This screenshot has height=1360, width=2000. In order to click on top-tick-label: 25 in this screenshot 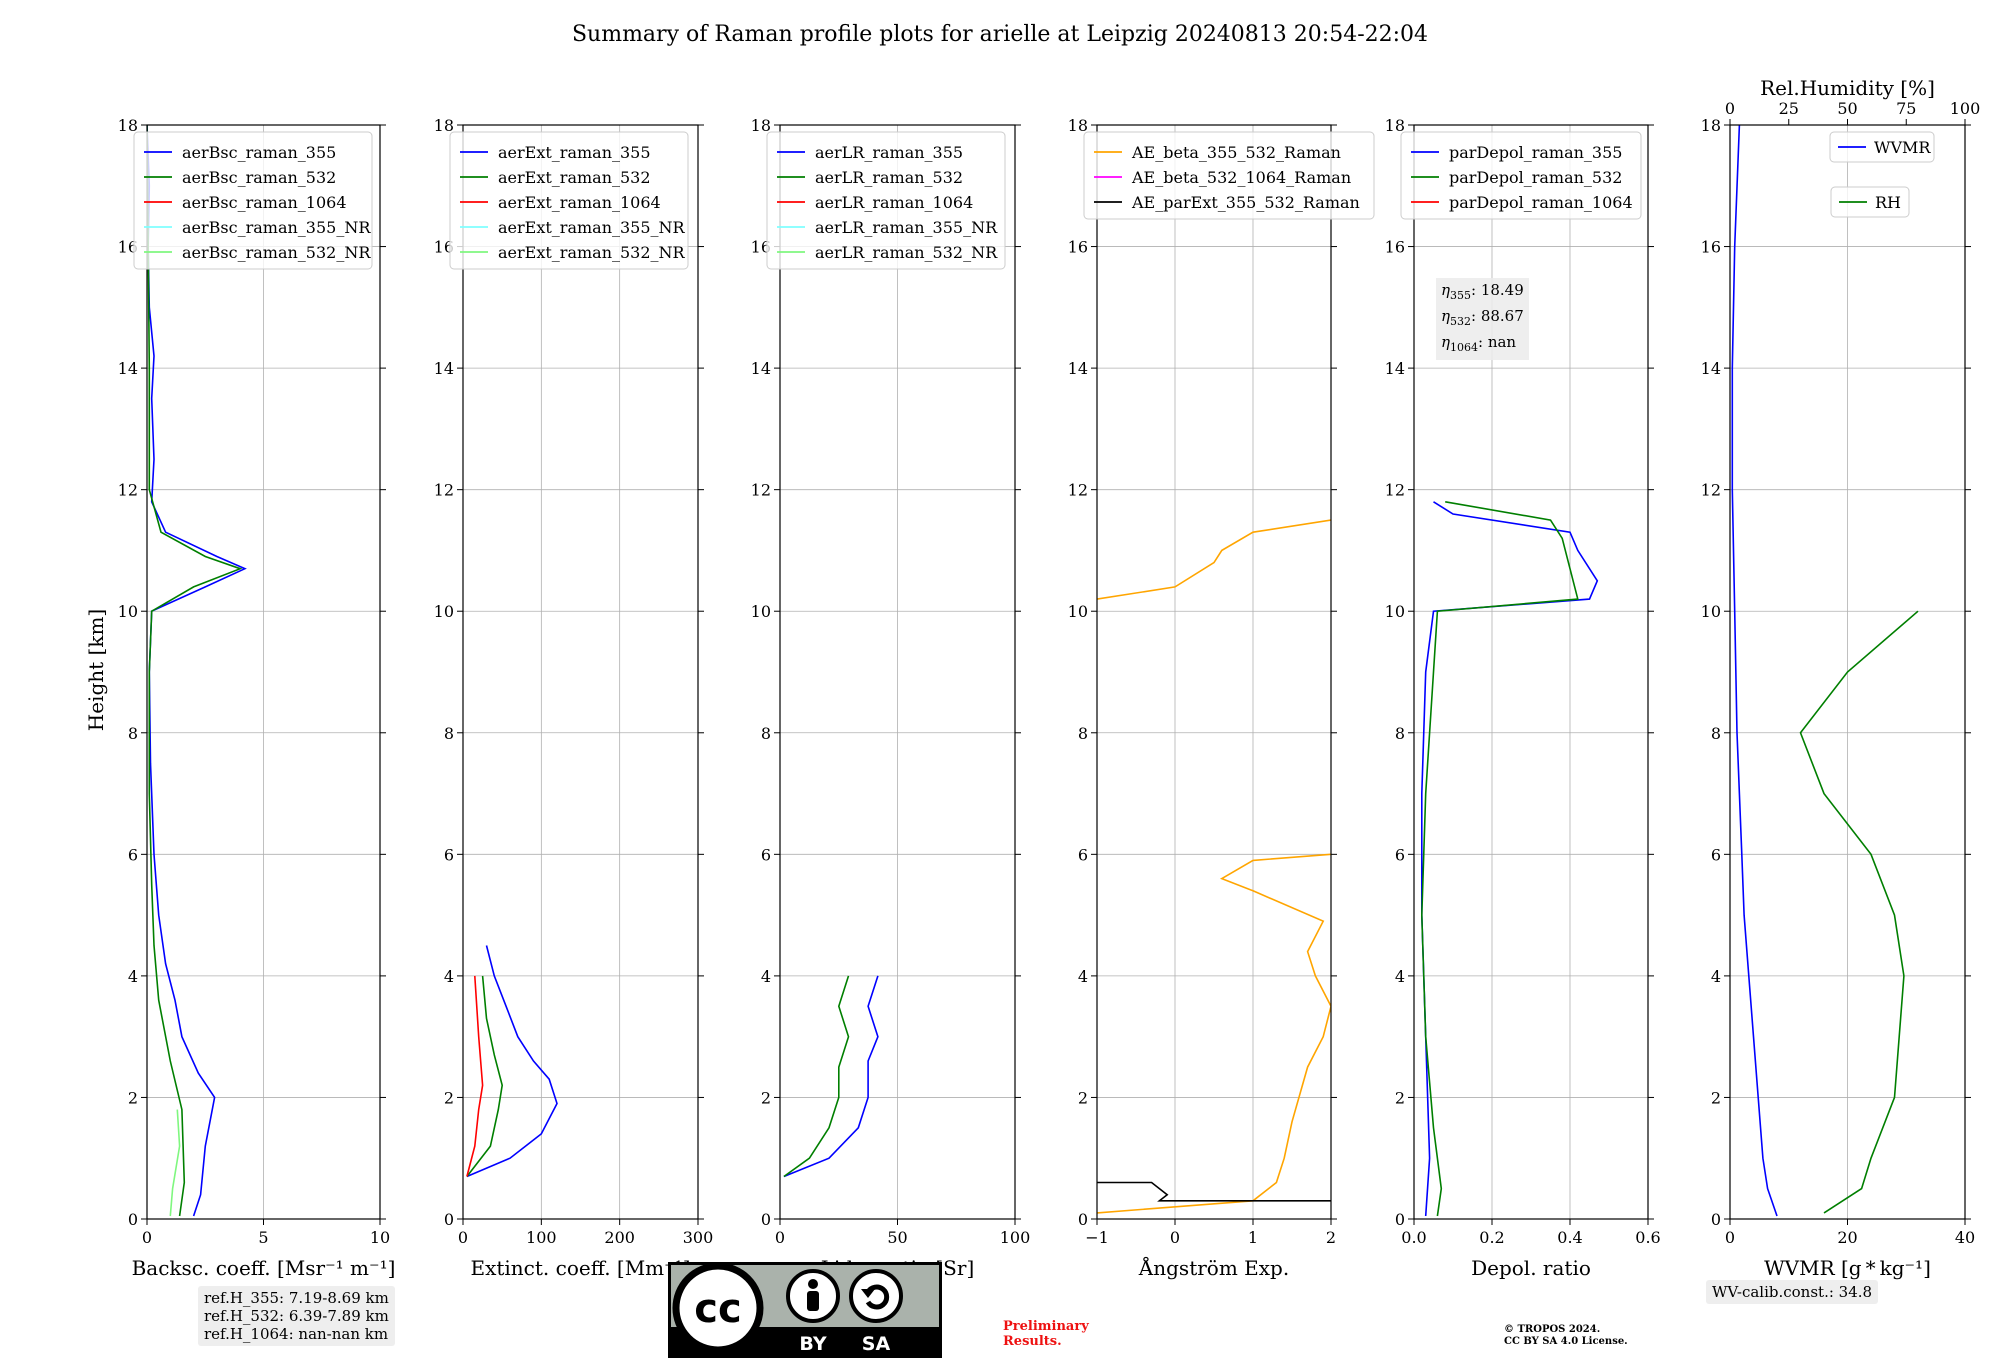, I will do `click(1789, 108)`.